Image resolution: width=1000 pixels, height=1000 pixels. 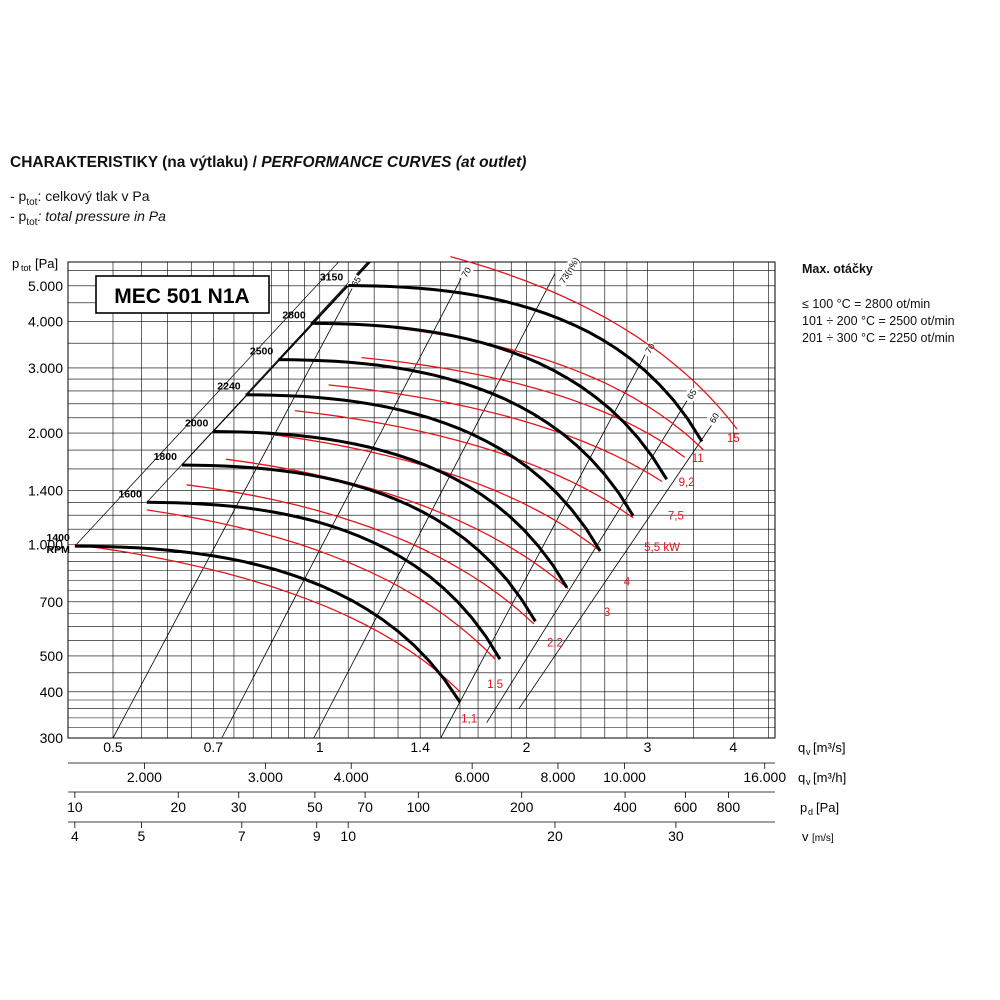 What do you see at coordinates (45, 286) in the screenshot?
I see `y-tick-label: 5.000` at bounding box center [45, 286].